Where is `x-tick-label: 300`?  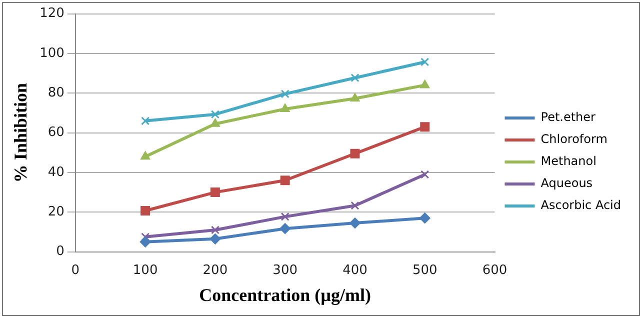
x-tick-label: 300 is located at coordinates (285, 270).